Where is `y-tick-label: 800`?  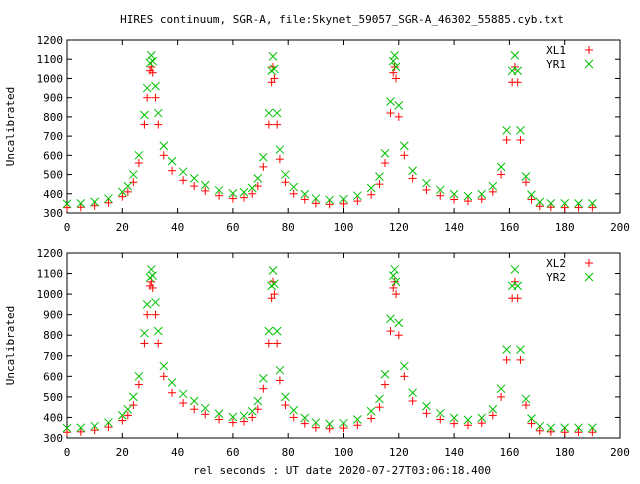 y-tick-label: 800 is located at coordinates (53, 117).